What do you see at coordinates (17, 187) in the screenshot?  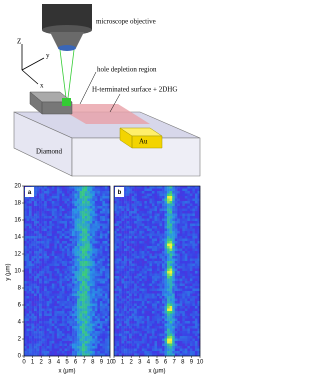 I see `y-tick-label: 20` at bounding box center [17, 187].